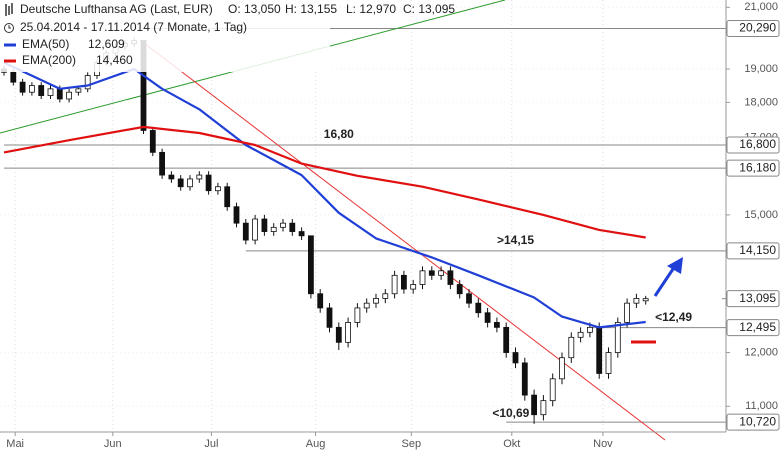 Image resolution: width=780 pixels, height=457 pixels. Describe the element at coordinates (106, 44) in the screenshot. I see `legend-value: 12,609` at that location.